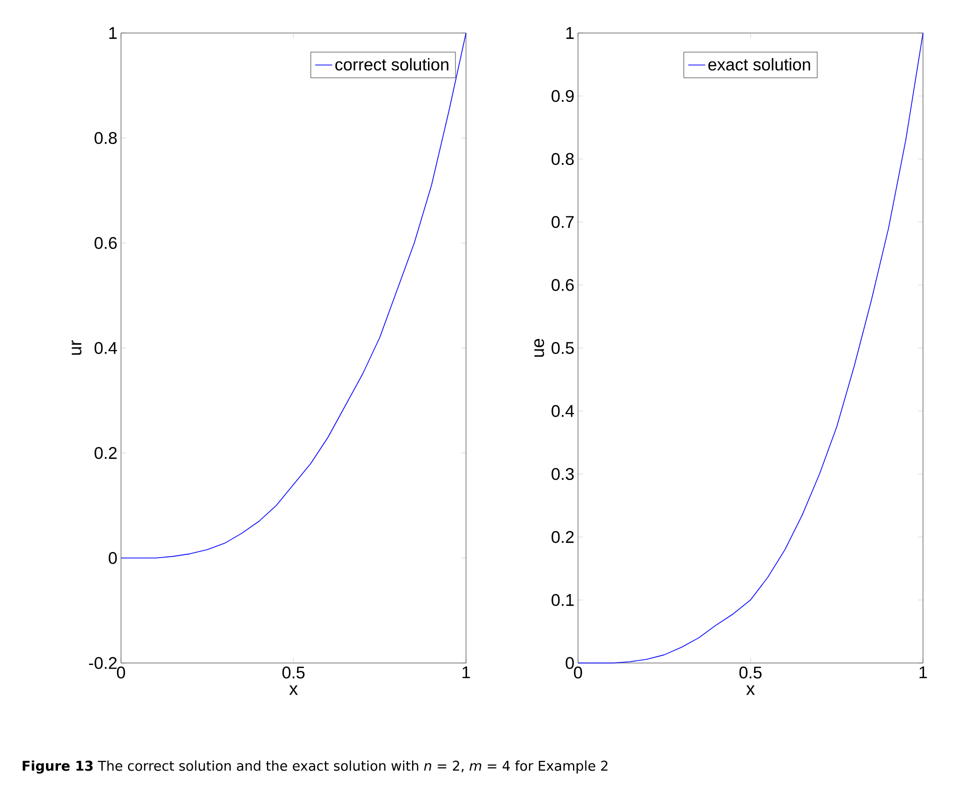  Describe the element at coordinates (563, 348) in the screenshot. I see `y-tick-label: 0.5` at that location.